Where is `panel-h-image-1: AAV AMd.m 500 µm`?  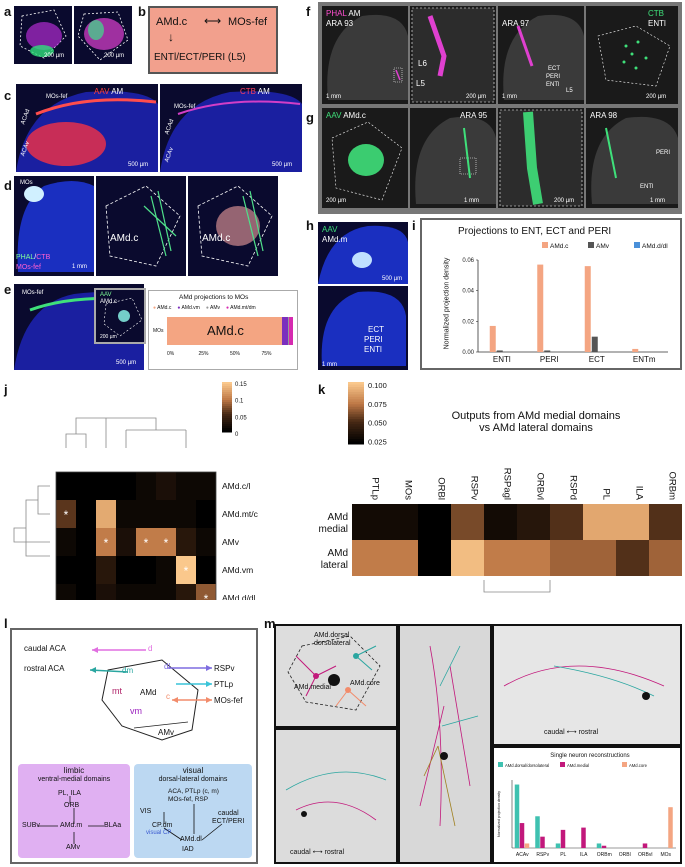 panel-h-image-1: AAV AMd.m 500 µm is located at coordinates (363, 253).